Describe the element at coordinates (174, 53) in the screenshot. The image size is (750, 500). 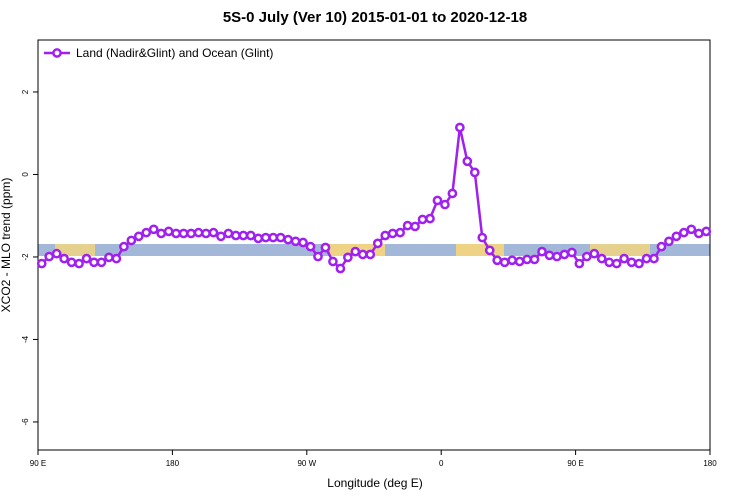
I see `legend-label: Land (Nadir&Glint) and Ocean (Glint)` at that location.